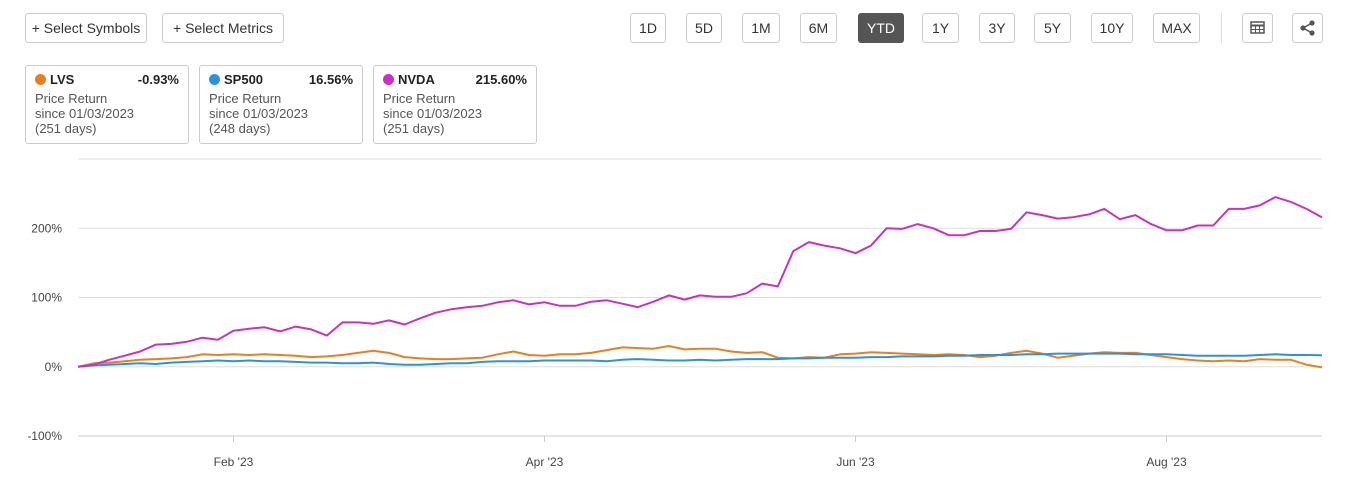  I want to click on legend-return: 16.56%, so click(330, 79).